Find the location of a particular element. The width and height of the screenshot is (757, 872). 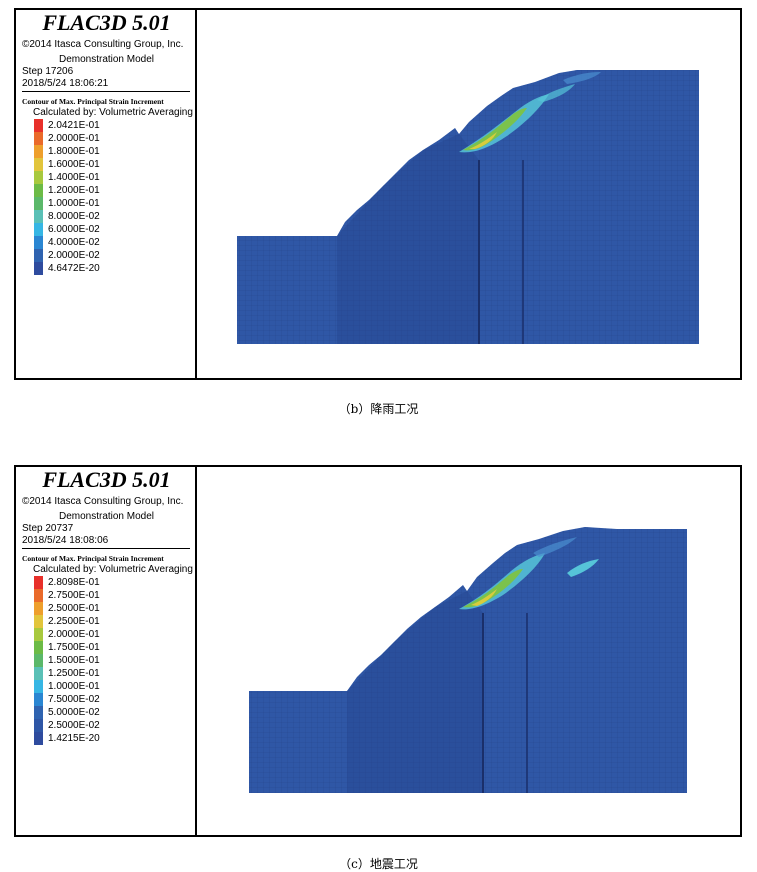

scale-label: 4.0000E-02 is located at coordinates (74, 242).